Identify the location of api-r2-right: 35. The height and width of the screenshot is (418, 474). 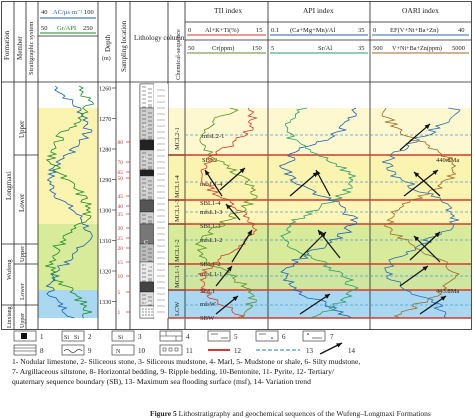
(361, 48).